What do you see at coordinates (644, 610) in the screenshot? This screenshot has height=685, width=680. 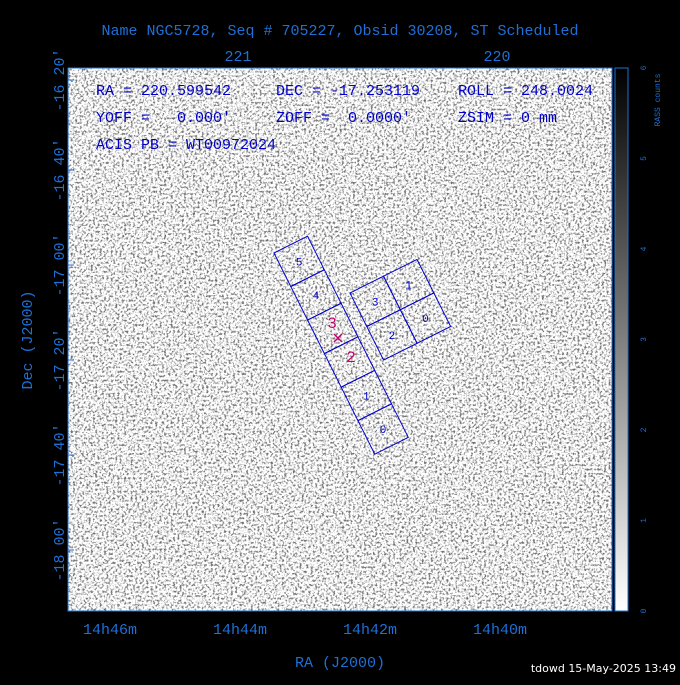 I see `colorbar-tick-label: 0` at bounding box center [644, 610].